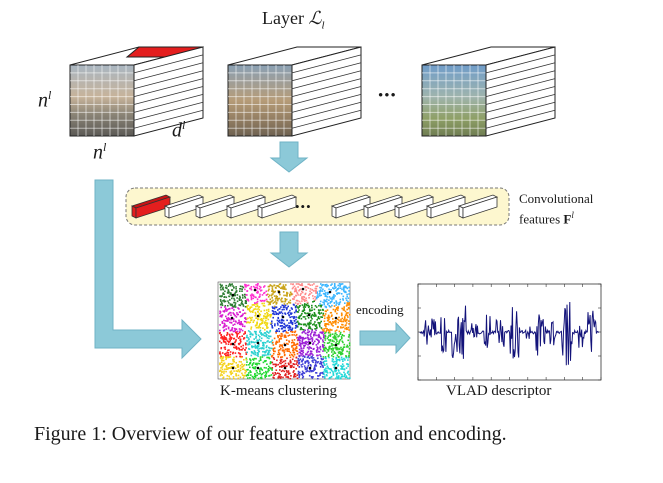  I want to click on dim-d: dl, so click(178, 130).